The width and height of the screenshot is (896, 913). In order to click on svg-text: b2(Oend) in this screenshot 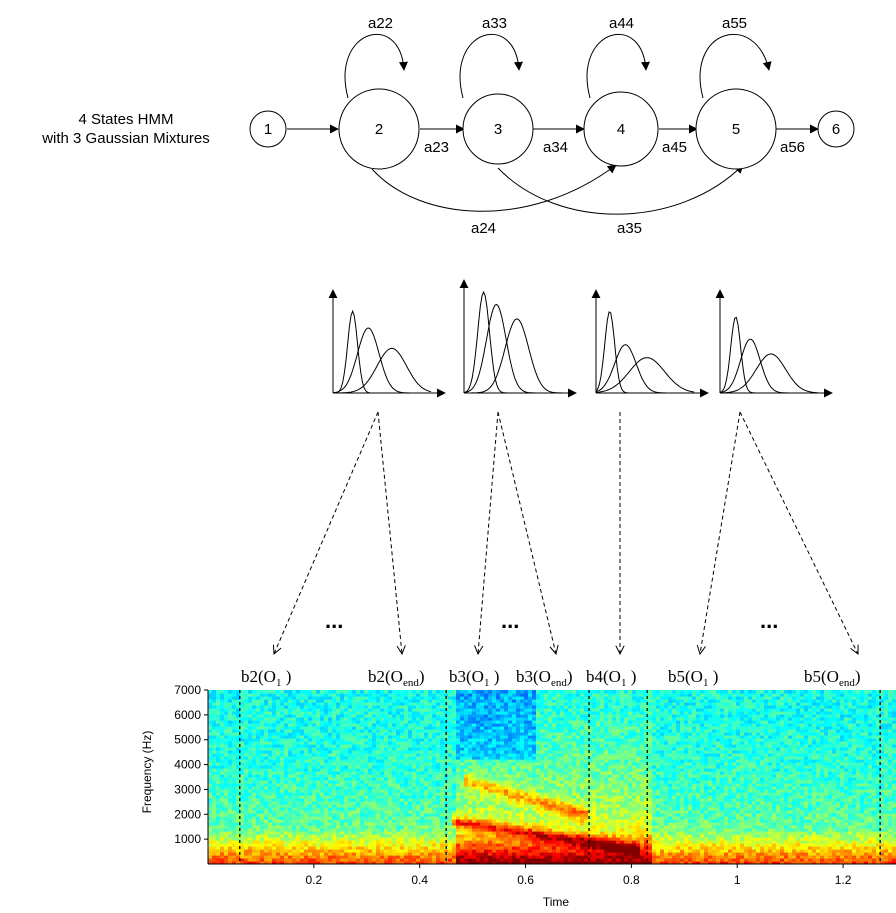, I will do `click(396, 678)`.